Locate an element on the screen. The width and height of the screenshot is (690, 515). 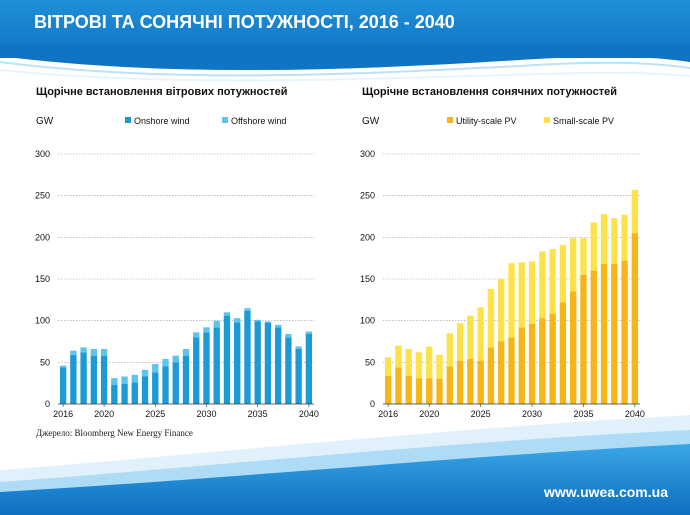
x-tick-label: 2030 is located at coordinates (206, 414).